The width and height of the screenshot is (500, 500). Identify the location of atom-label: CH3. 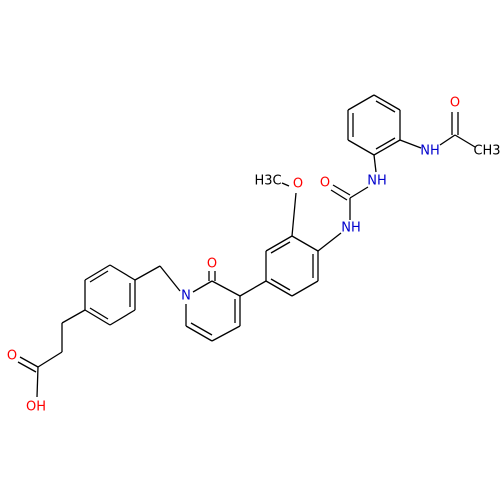
(486, 151).